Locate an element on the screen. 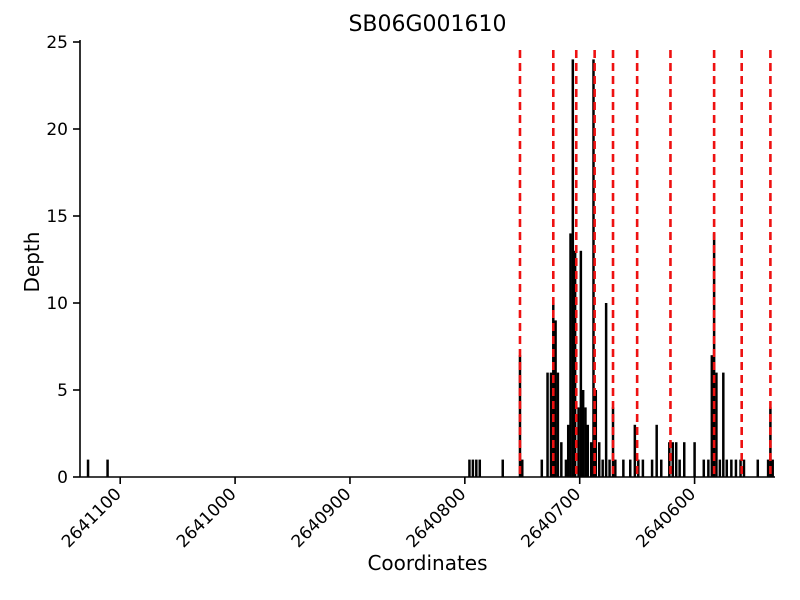 This screenshot has height=600, width=800. x-tick-label: 2640700 is located at coordinates (552, 518).